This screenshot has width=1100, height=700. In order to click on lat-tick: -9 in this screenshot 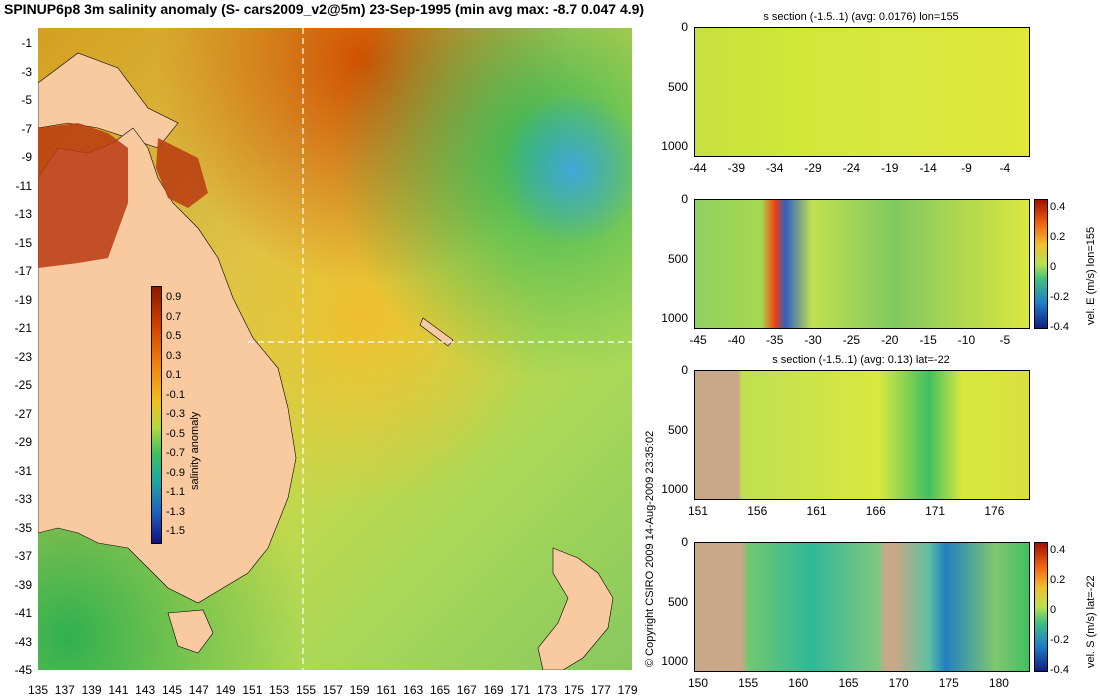, I will do `click(26, 157)`.